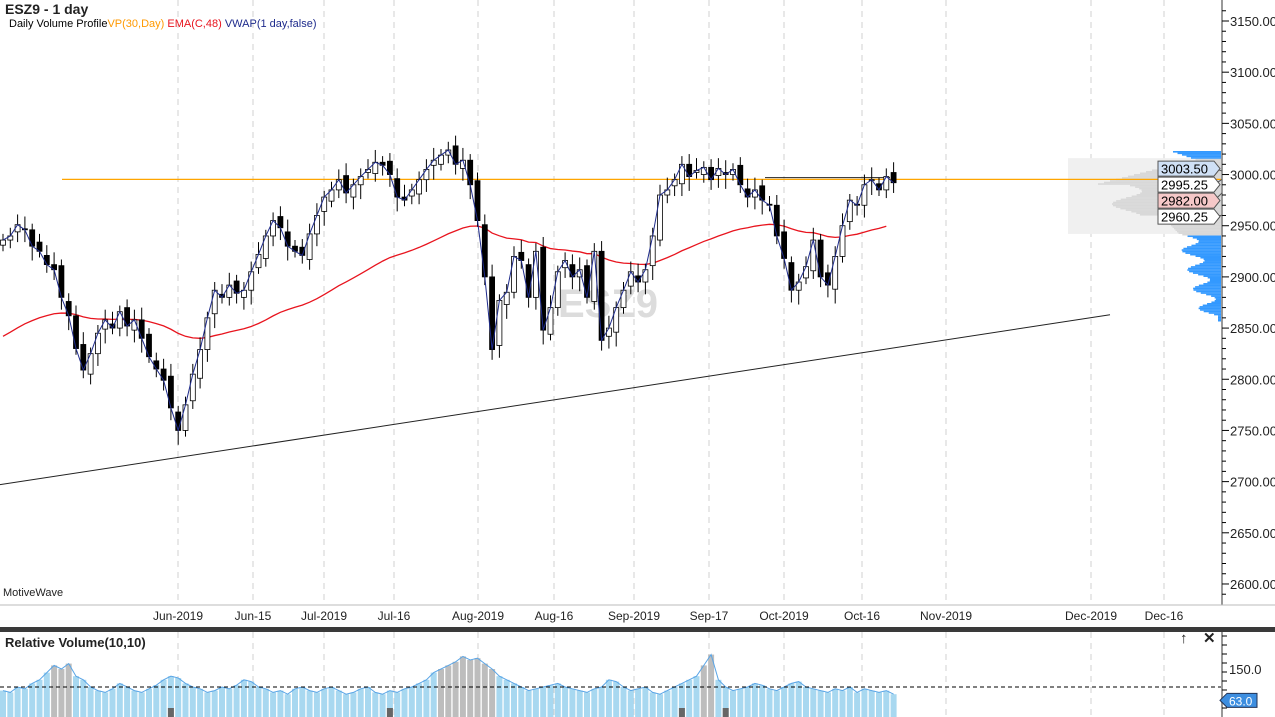 Image resolution: width=1275 pixels, height=717 pixels. What do you see at coordinates (862, 616) in the screenshot?
I see `time-tick-label: Oct-16` at bounding box center [862, 616].